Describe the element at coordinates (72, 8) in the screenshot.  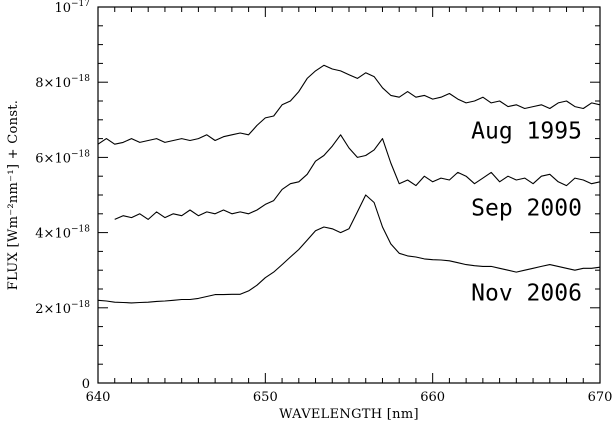
I see `y-tick-label: 10−17` at that location.